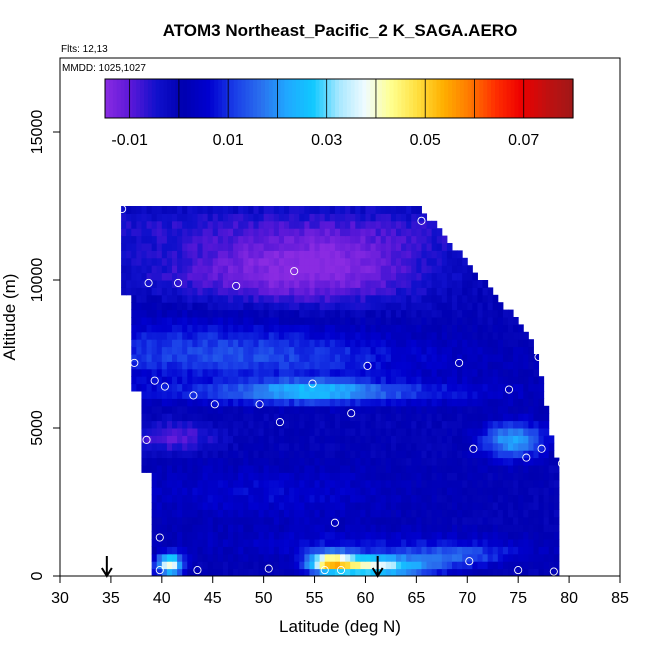 This screenshot has height=650, width=650. Describe the element at coordinates (339, 113) in the screenshot. I see `colorbar: -0.01 0.01 0.03 0.05 0.07` at that location.